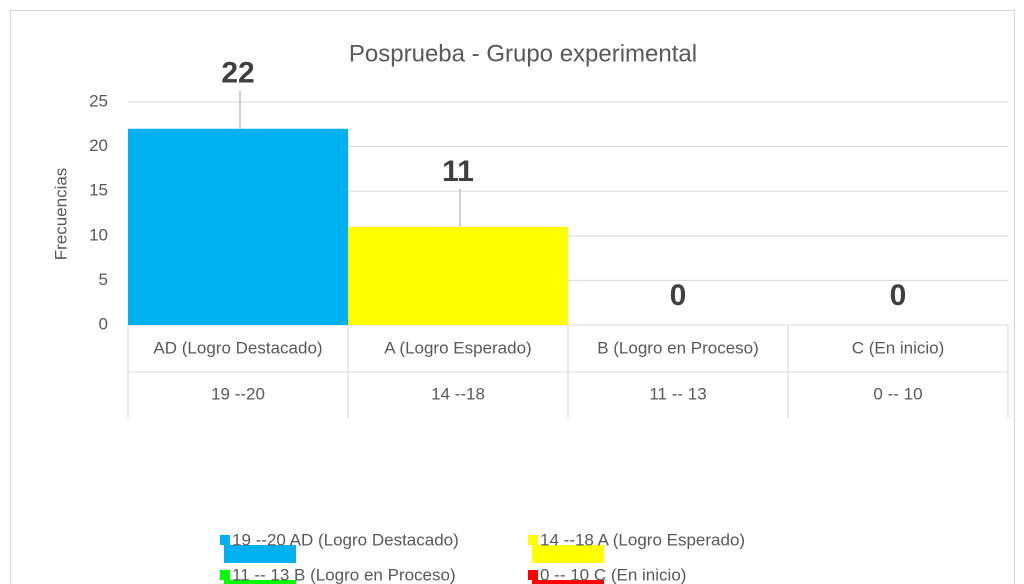  I want to click on y-tick-label: 10, so click(98, 234).